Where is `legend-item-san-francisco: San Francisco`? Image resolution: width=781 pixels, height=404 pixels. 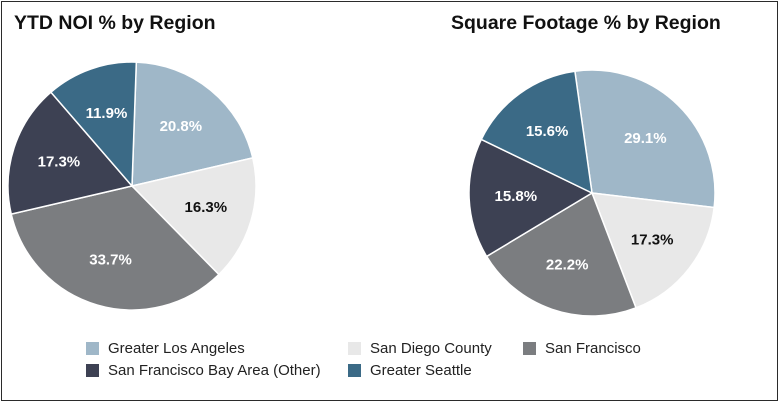 legend-item-san-francisco: San Francisco is located at coordinates (582, 348).